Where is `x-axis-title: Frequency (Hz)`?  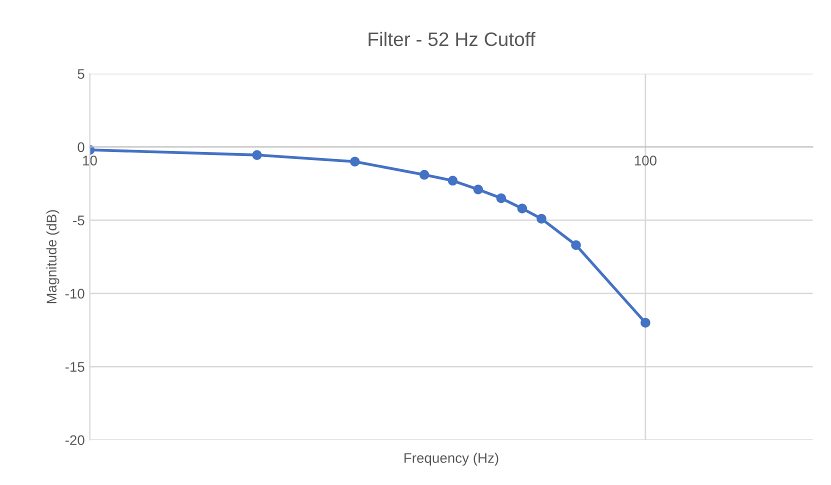 x-axis-title: Frequency (Hz) is located at coordinates (451, 459).